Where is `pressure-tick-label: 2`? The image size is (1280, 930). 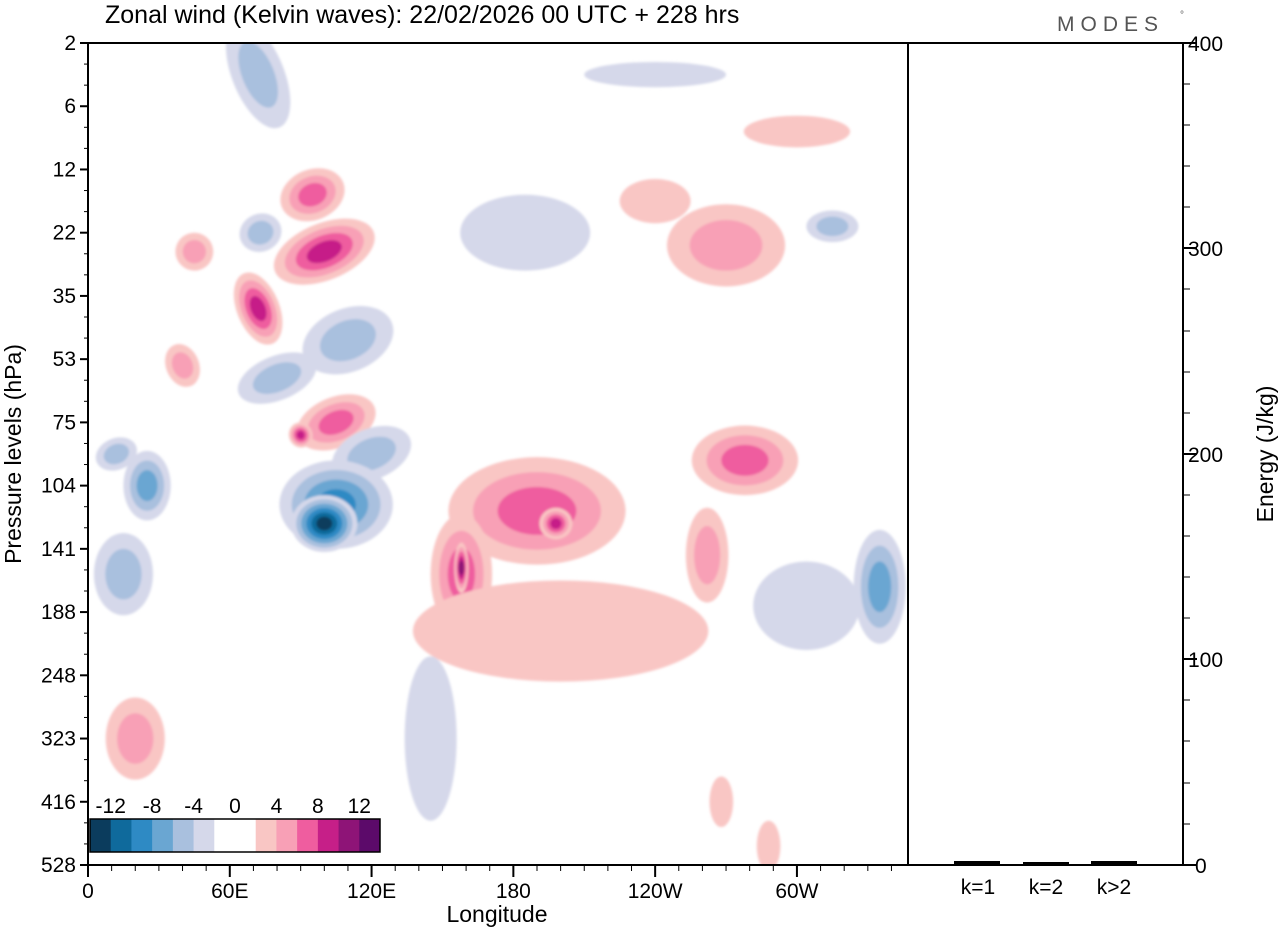
pressure-tick-label: 2 is located at coordinates (70, 43).